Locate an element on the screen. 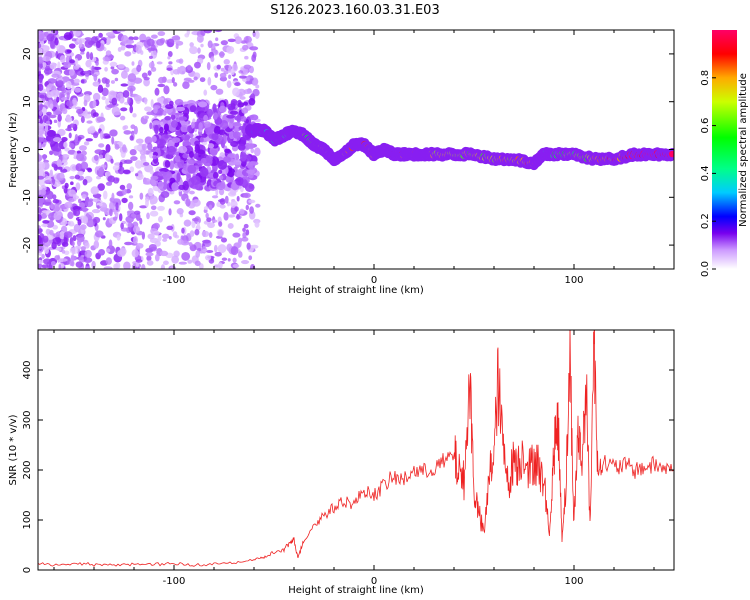 The width and height of the screenshot is (750, 600). colorbar-tick-label: 0.2 is located at coordinates (705, 221).